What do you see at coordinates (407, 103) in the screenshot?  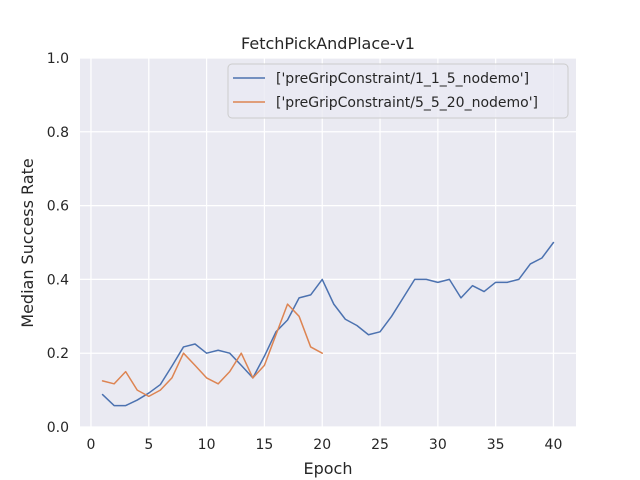 I see `legend-label-series-2: ['preGripConstraint/5_5_20_nodemo']` at bounding box center [407, 103].